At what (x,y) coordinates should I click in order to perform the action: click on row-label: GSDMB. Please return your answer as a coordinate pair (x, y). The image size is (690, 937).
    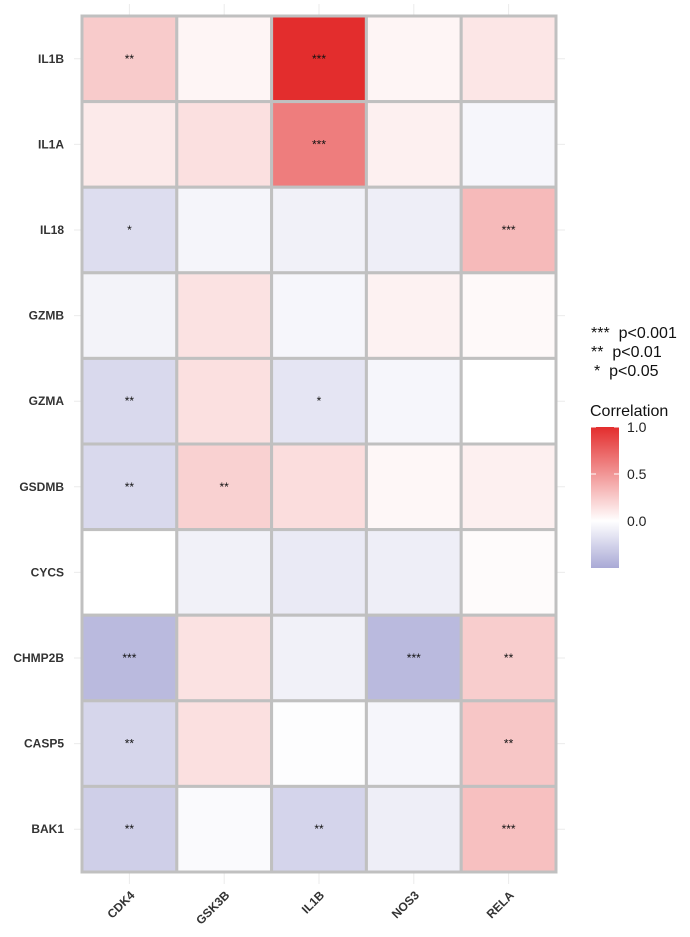
    Looking at the image, I should click on (41, 487).